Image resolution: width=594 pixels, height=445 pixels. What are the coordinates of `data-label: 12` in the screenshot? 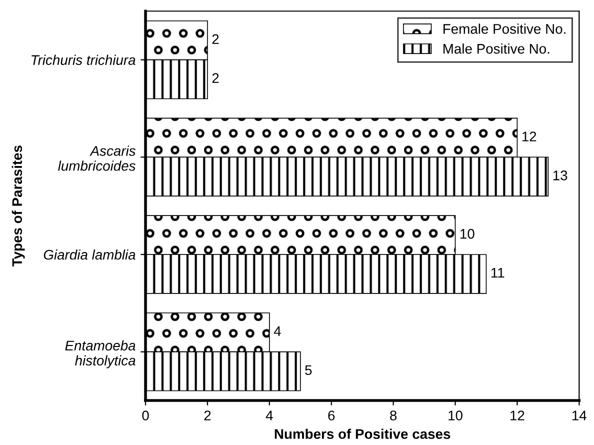 It's located at (529, 137).